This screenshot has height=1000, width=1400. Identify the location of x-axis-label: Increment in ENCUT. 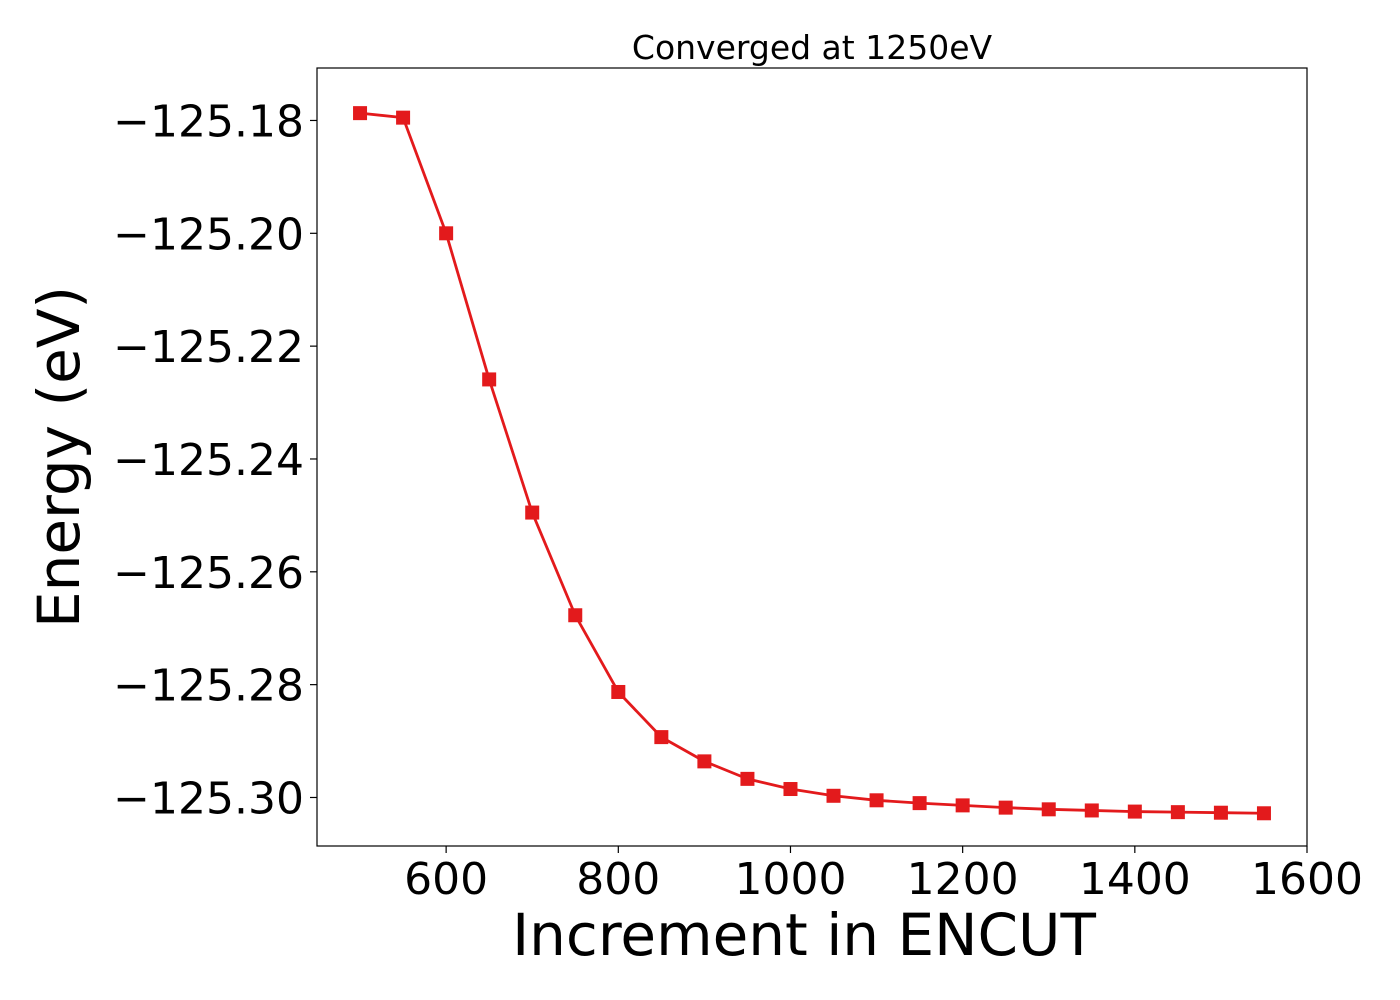
(804, 935).